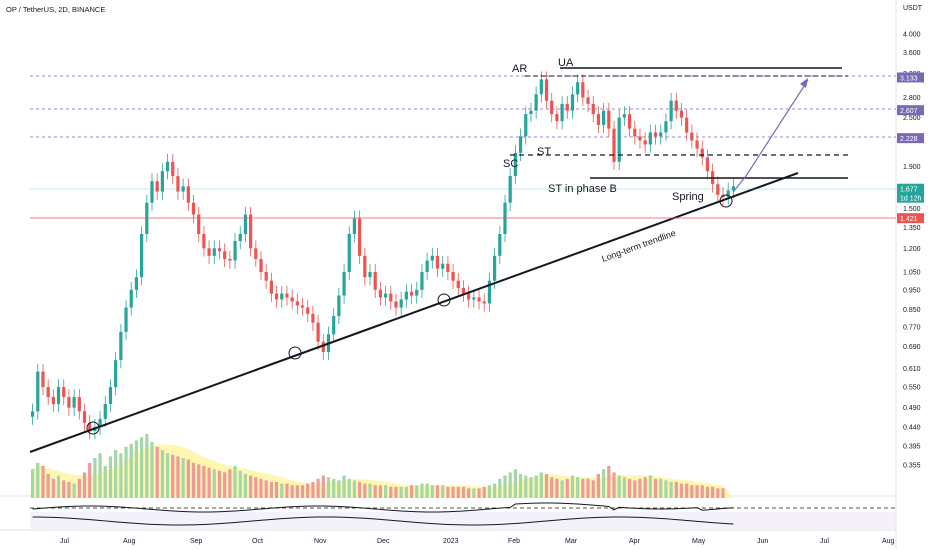  What do you see at coordinates (912, 446) in the screenshot?
I see `price-tick-label: 0.395` at bounding box center [912, 446].